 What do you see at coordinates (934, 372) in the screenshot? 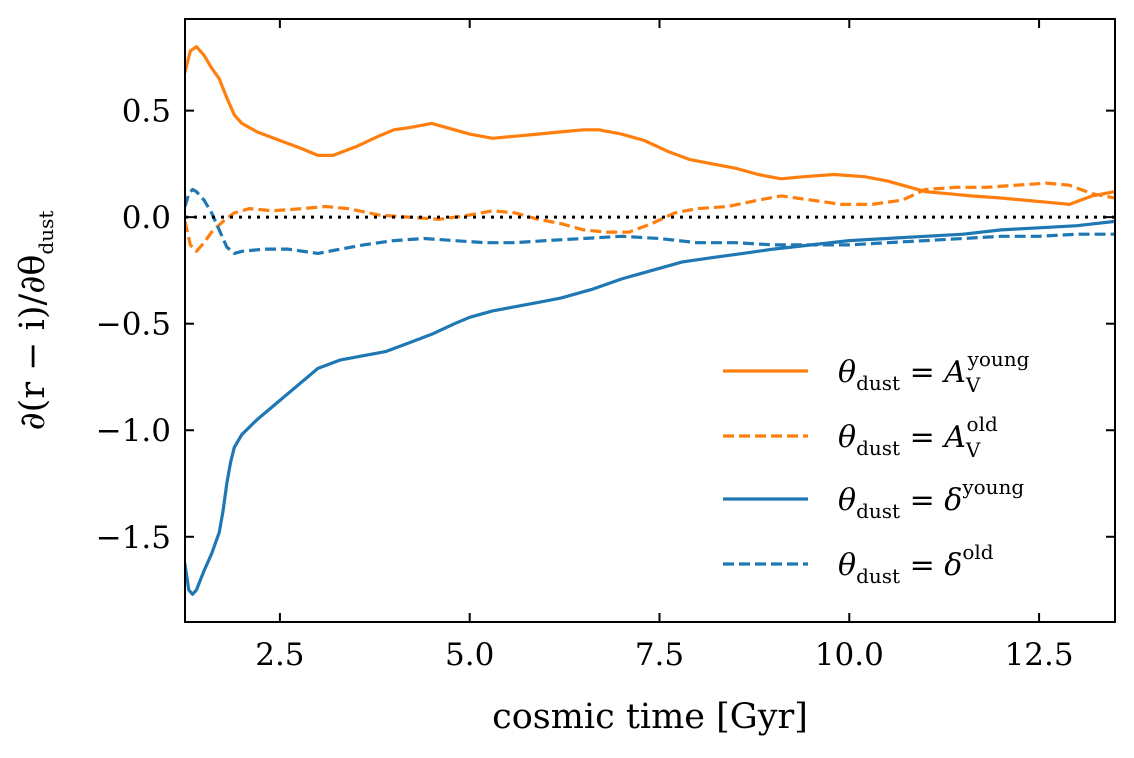
I see `legend-label-1: θdust = AVyoung` at bounding box center [934, 372].